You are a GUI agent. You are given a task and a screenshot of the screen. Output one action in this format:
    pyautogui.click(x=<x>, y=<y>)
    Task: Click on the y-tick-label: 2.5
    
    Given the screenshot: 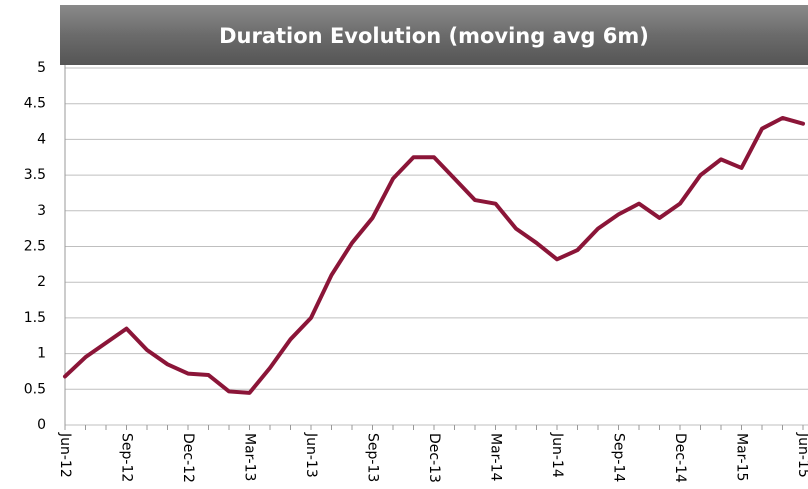 What is the action you would take?
    pyautogui.click(x=35, y=247)
    